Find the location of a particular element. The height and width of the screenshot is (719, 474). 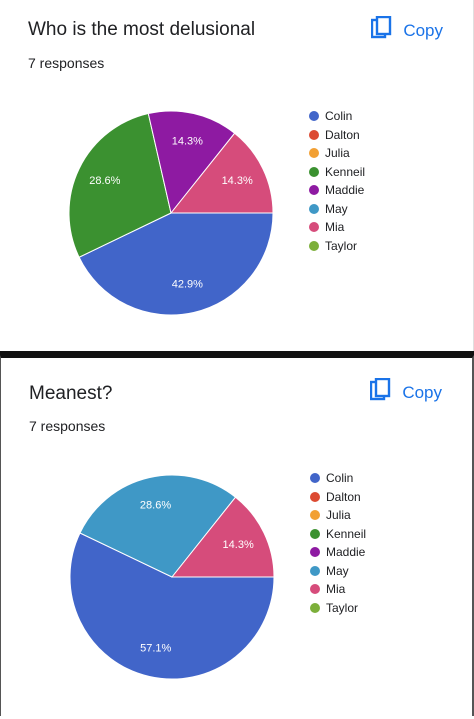

pie-slice-maddie is located at coordinates (191, 162).